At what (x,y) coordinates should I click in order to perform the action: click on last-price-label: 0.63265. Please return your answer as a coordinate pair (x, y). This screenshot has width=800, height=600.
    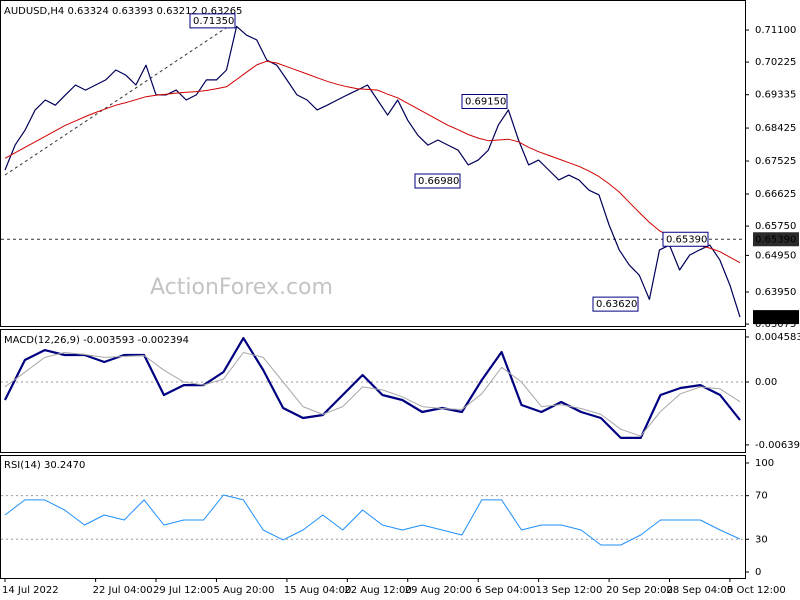
    Looking at the image, I should click on (775, 317).